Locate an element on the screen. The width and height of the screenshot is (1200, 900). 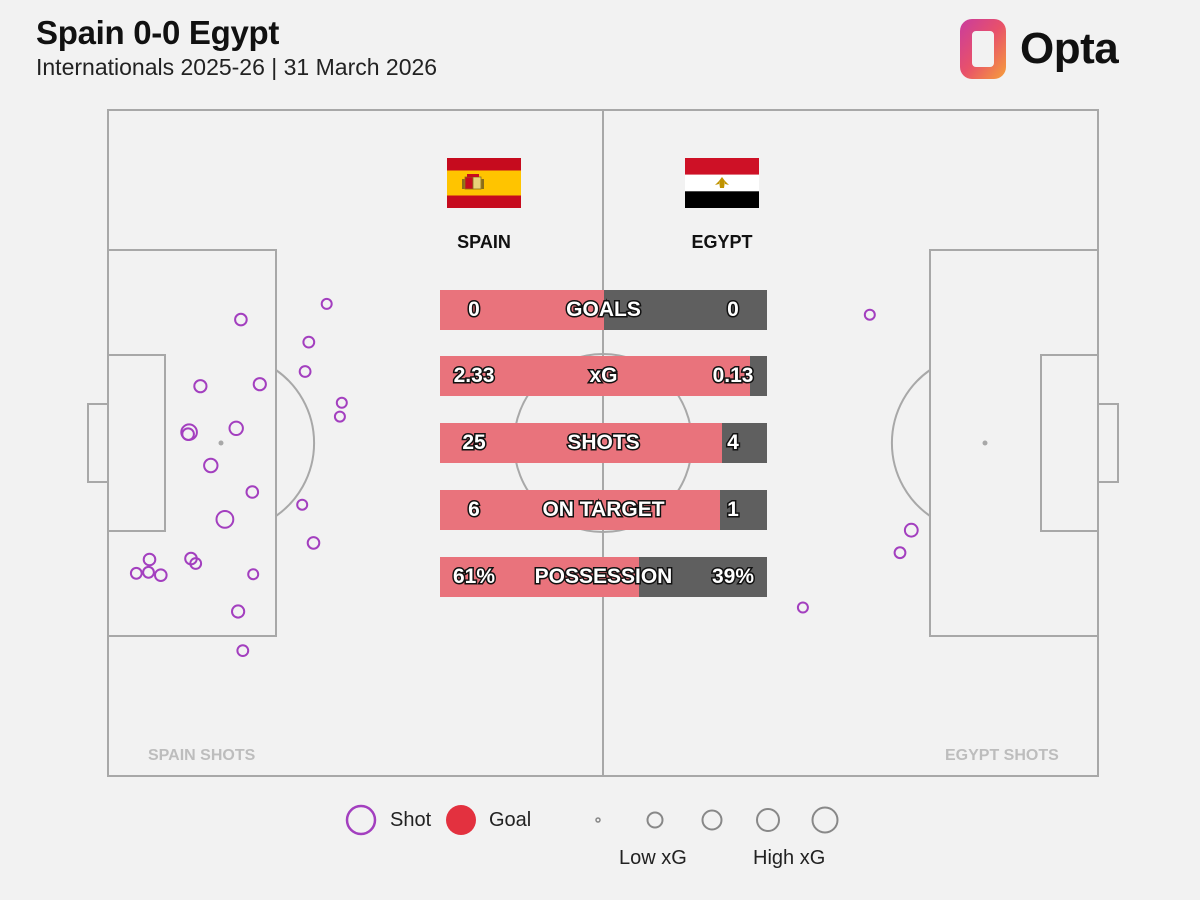
chart-subtitle: Internationals 2025-26 | 31 March 2026 is located at coordinates (237, 67).